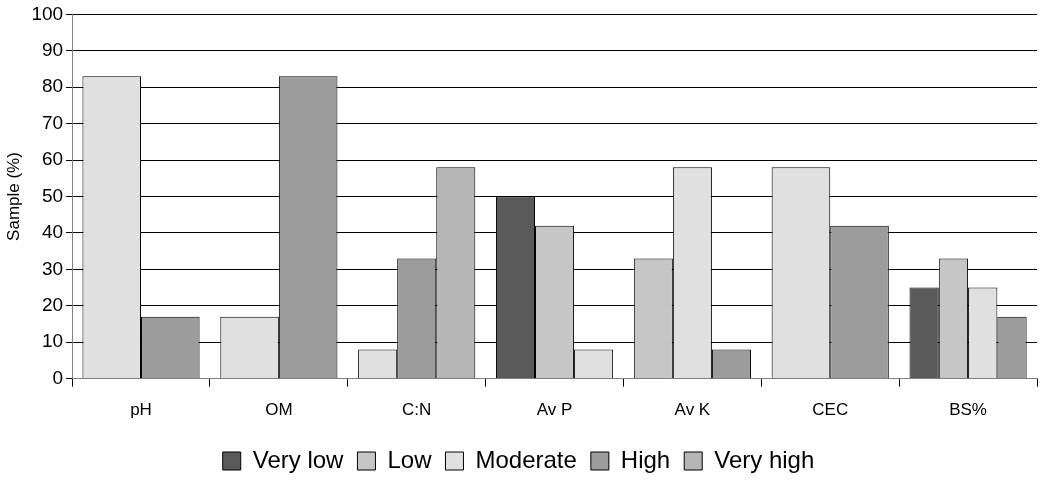 This screenshot has height=493, width=1047. What do you see at coordinates (13, 196) in the screenshot?
I see `y-axis-title: Sample (%)` at bounding box center [13, 196].